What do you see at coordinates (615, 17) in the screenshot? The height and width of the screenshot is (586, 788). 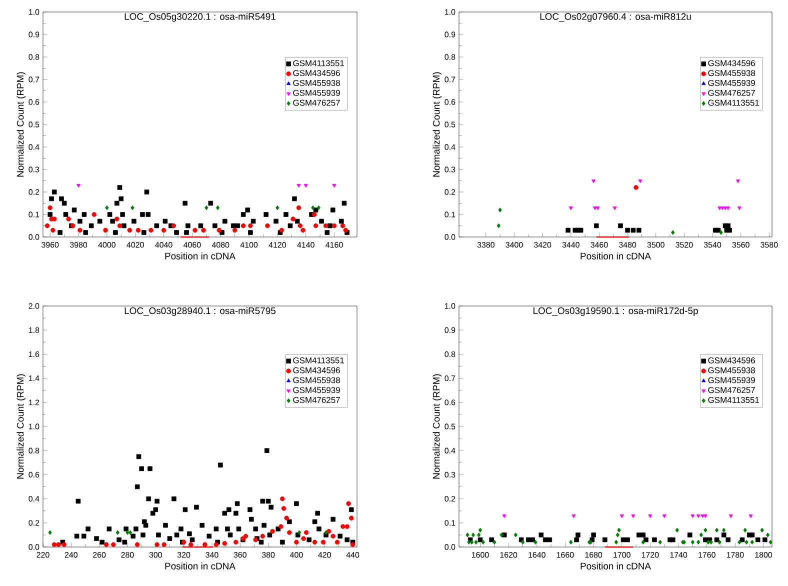 I see `chart-title: LOC_Os02g07960.4 : osa-miR812u` at bounding box center [615, 17].